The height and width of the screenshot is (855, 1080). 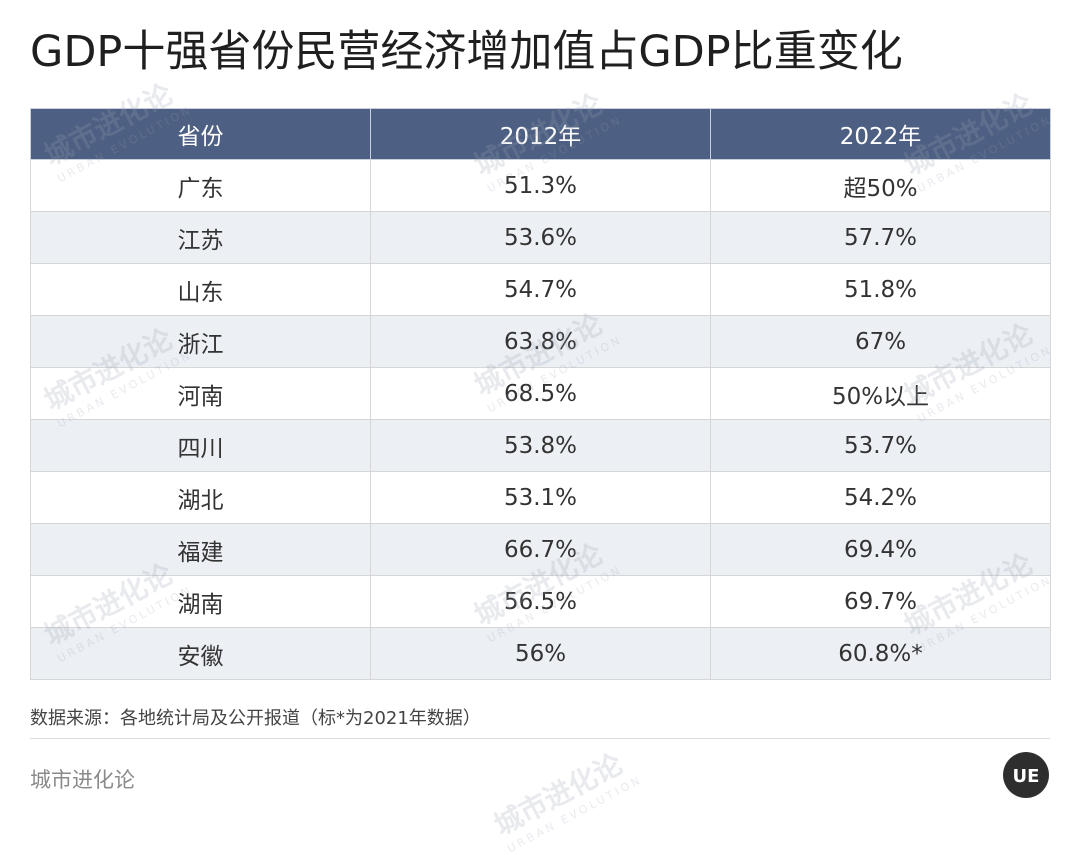 I want to click on value-2012-cell: 54.7%, so click(x=540, y=289).